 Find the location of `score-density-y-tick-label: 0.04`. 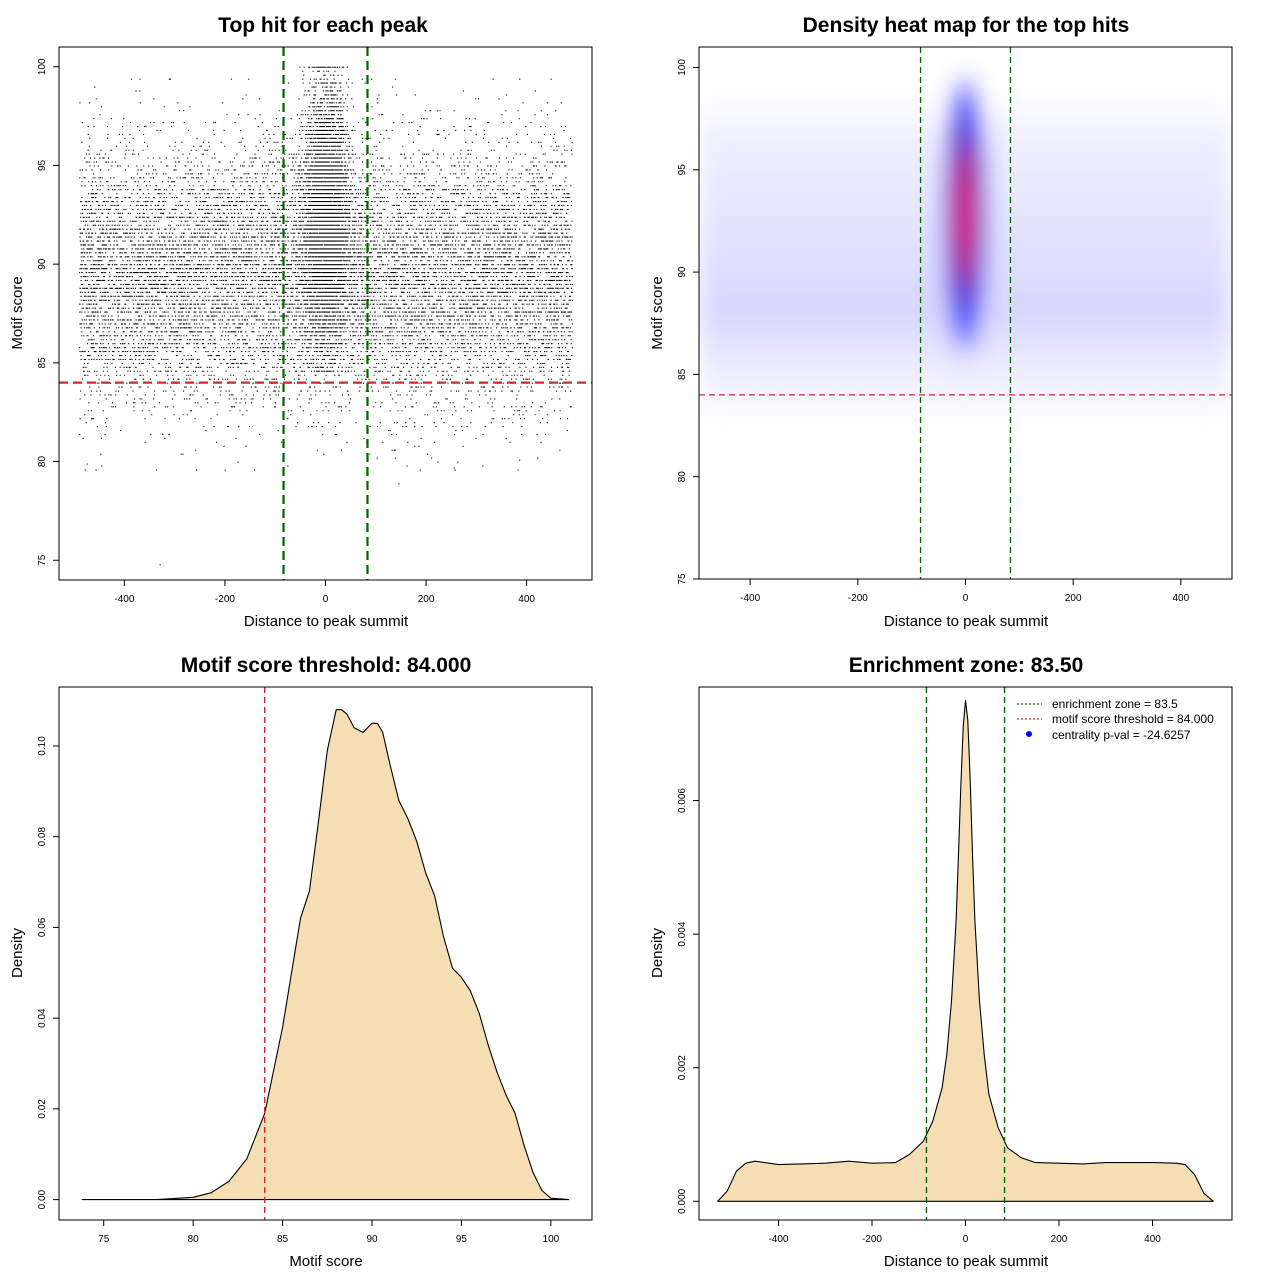

score-density-y-tick-label: 0.04 is located at coordinates (42, 1018).